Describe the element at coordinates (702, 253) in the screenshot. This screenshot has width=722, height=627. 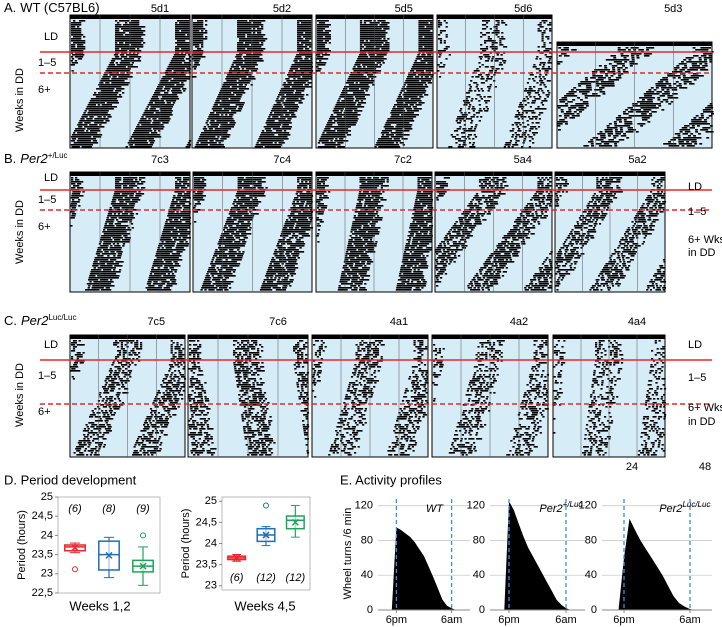
I see `right-label: in DD` at that location.